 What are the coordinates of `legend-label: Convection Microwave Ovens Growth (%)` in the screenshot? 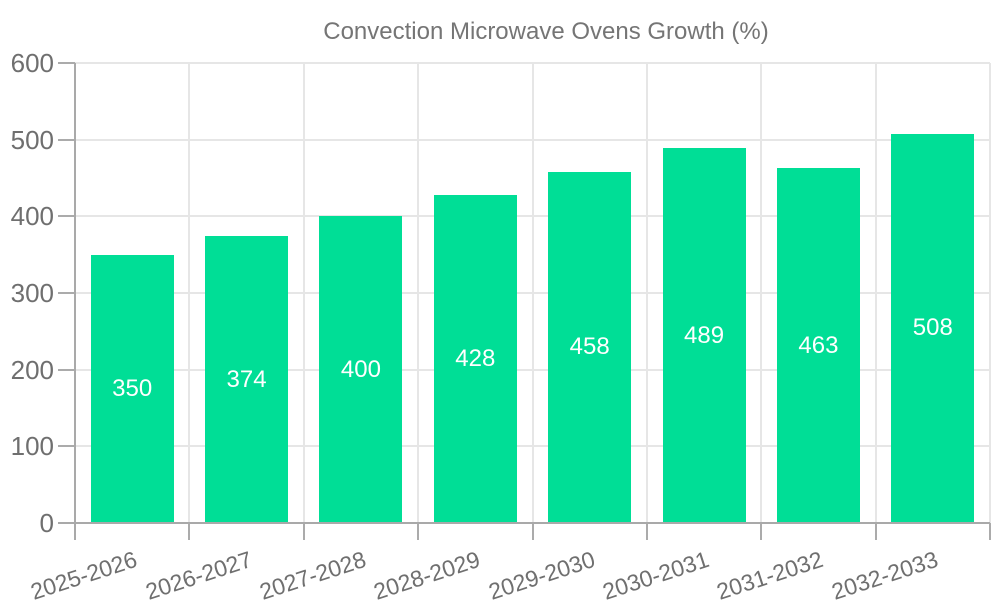 It's located at (546, 31).